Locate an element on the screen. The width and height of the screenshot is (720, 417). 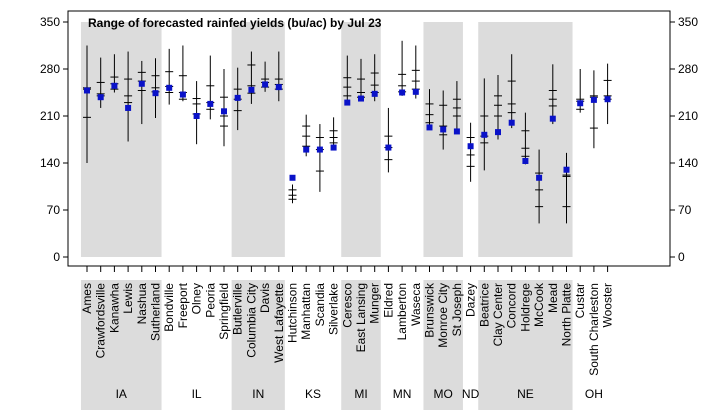
state-label-nd: ND is located at coordinates (471, 394).